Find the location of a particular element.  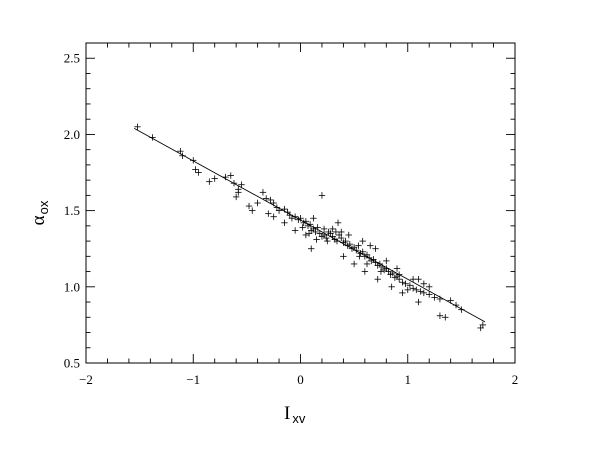

x-tick-label: −1 is located at coordinates (193, 379).